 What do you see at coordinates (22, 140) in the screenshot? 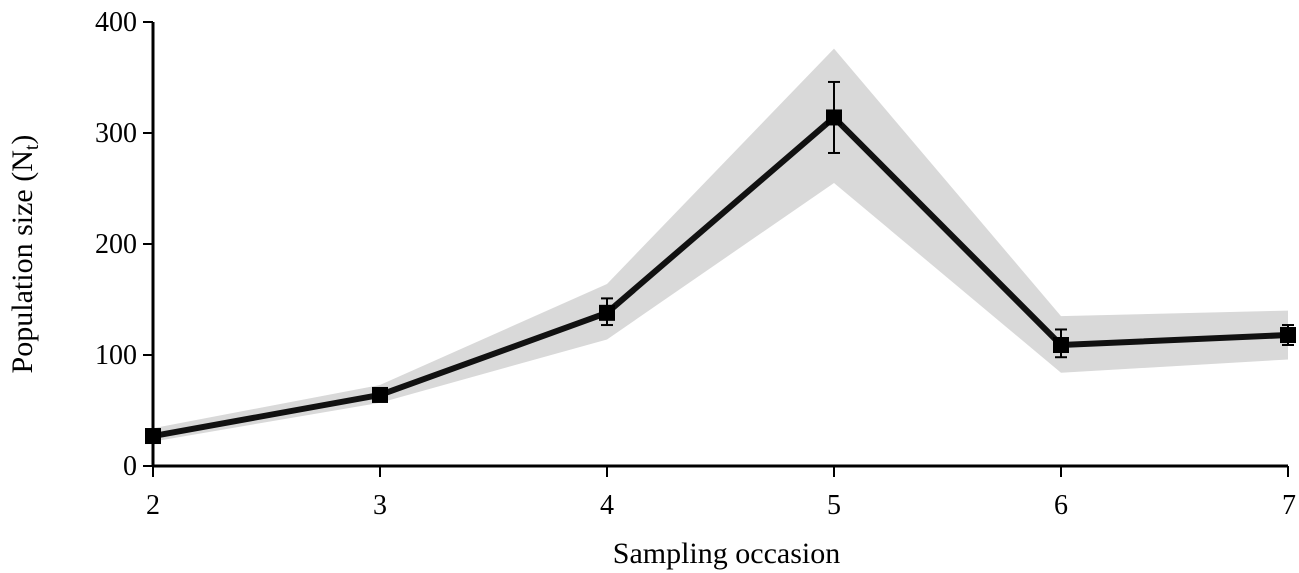
I see `y-axis-title-close: )` at bounding box center [22, 140].